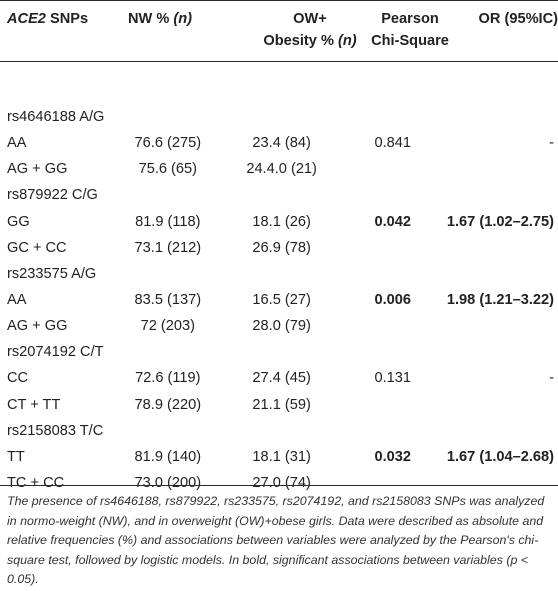 This screenshot has height=591, width=558. Describe the element at coordinates (393, 143) in the screenshot. I see `chi-square-cell: 0.841` at that location.